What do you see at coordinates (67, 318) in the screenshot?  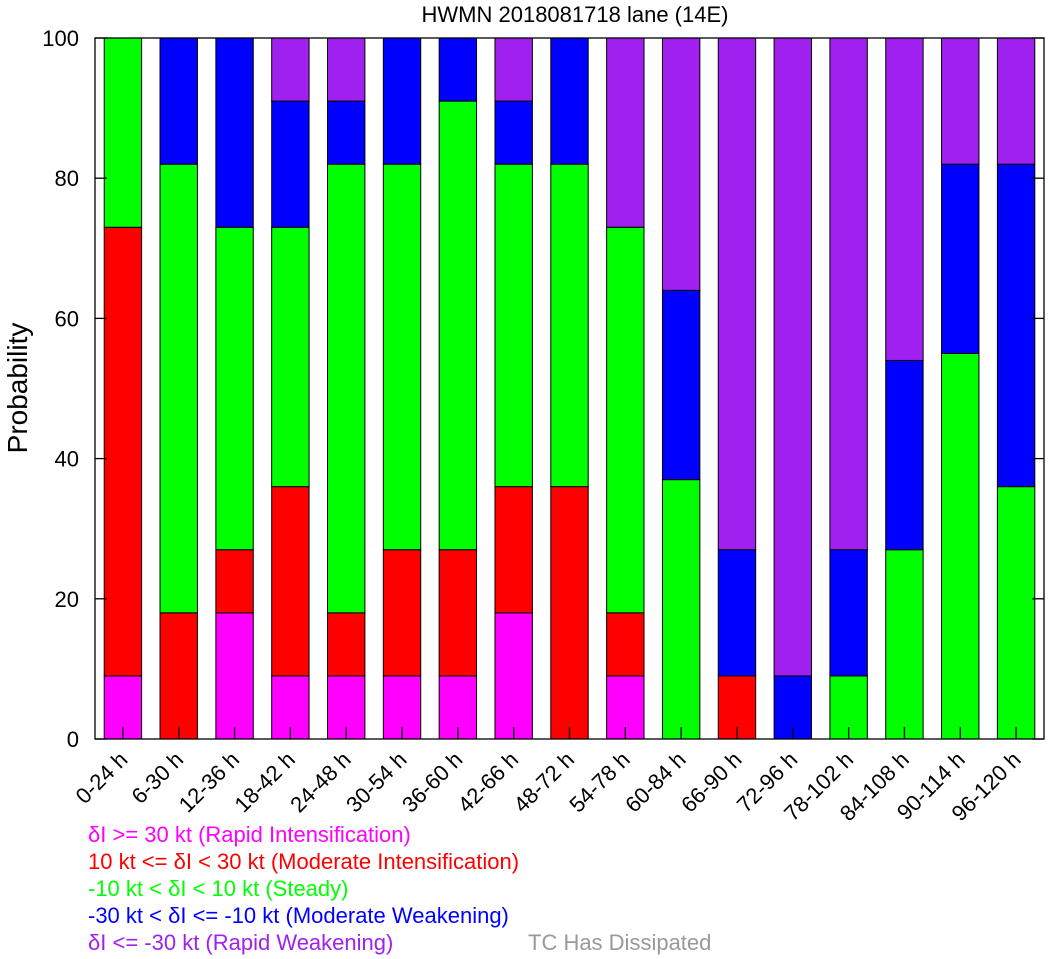 I see `y-tick-label-3: 60` at bounding box center [67, 318].